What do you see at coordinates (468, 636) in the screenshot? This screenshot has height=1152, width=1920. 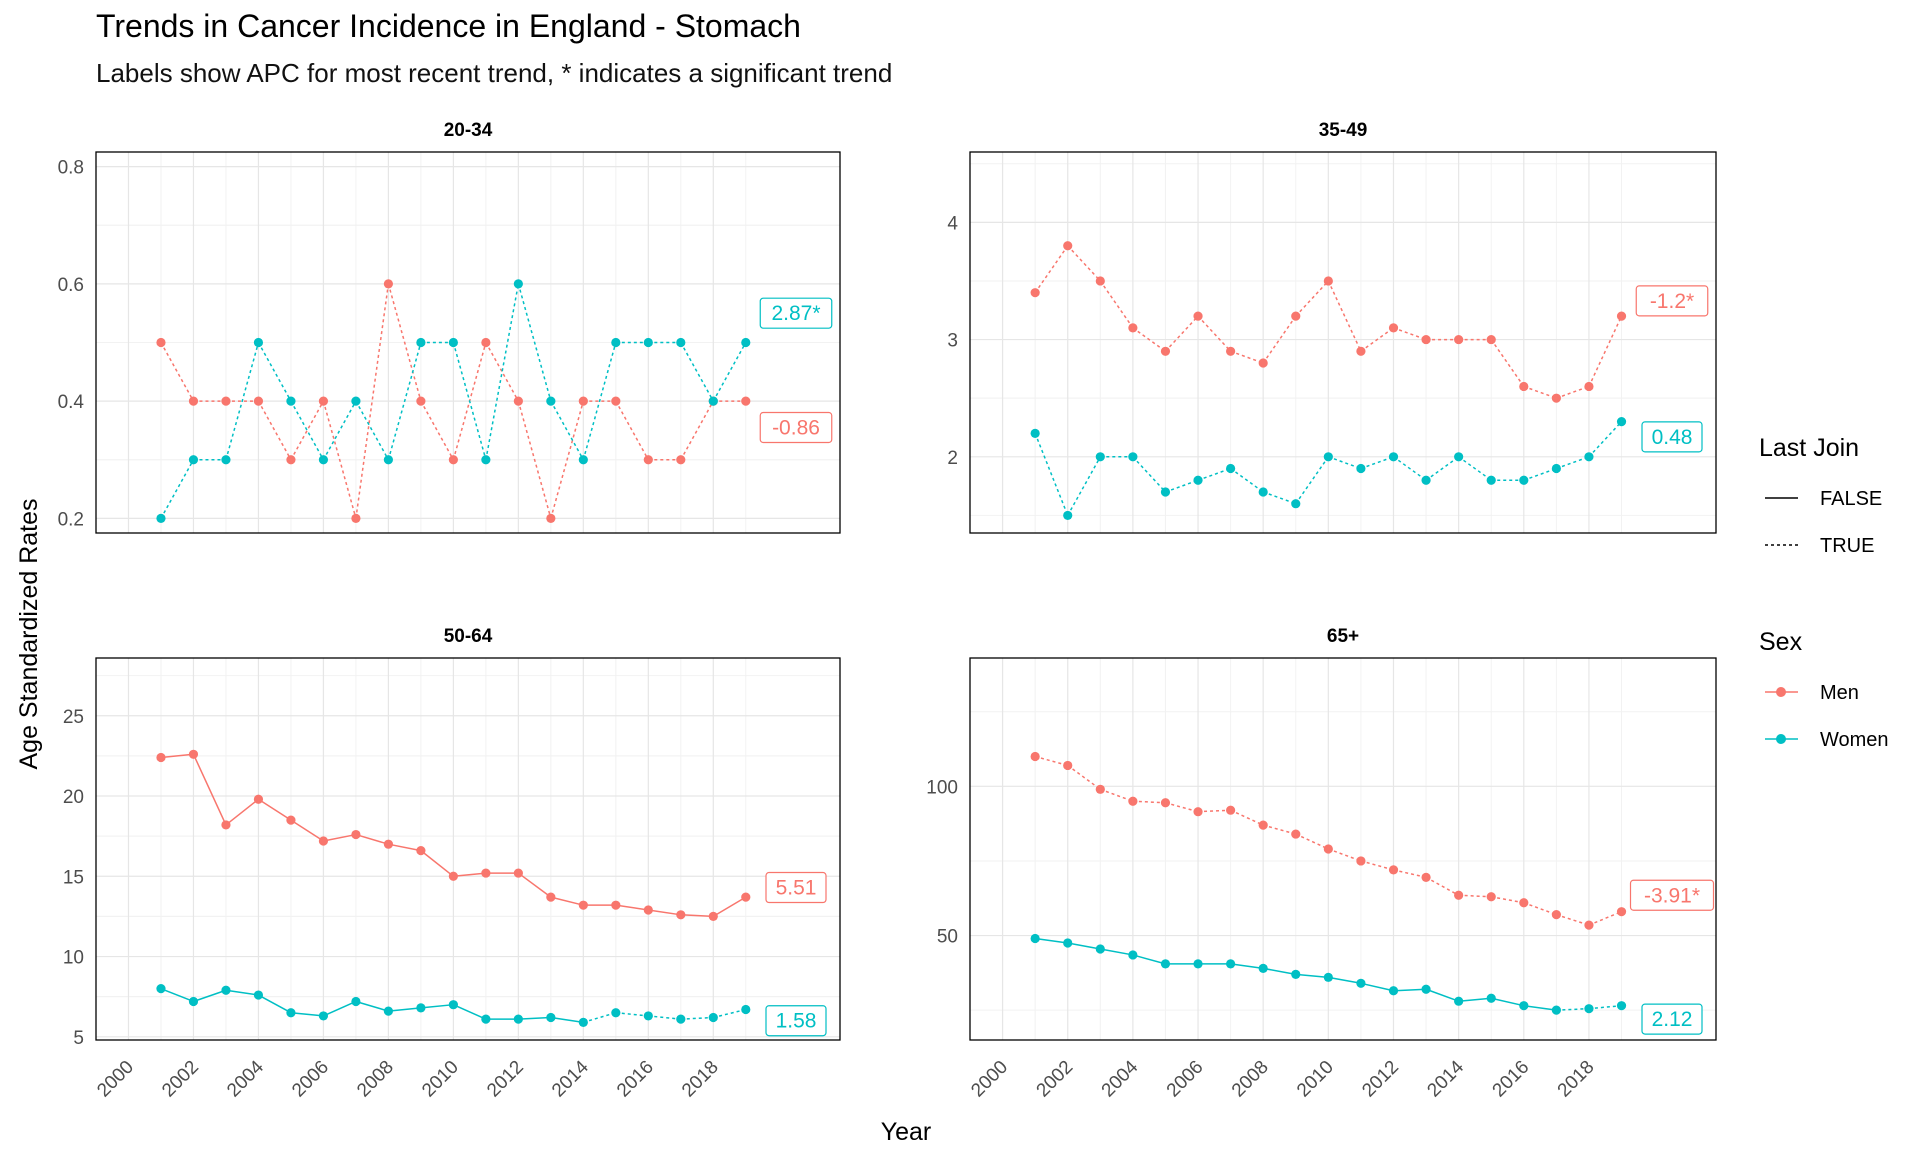 I see `panel-50-64-strip-label: 50-64` at bounding box center [468, 636].